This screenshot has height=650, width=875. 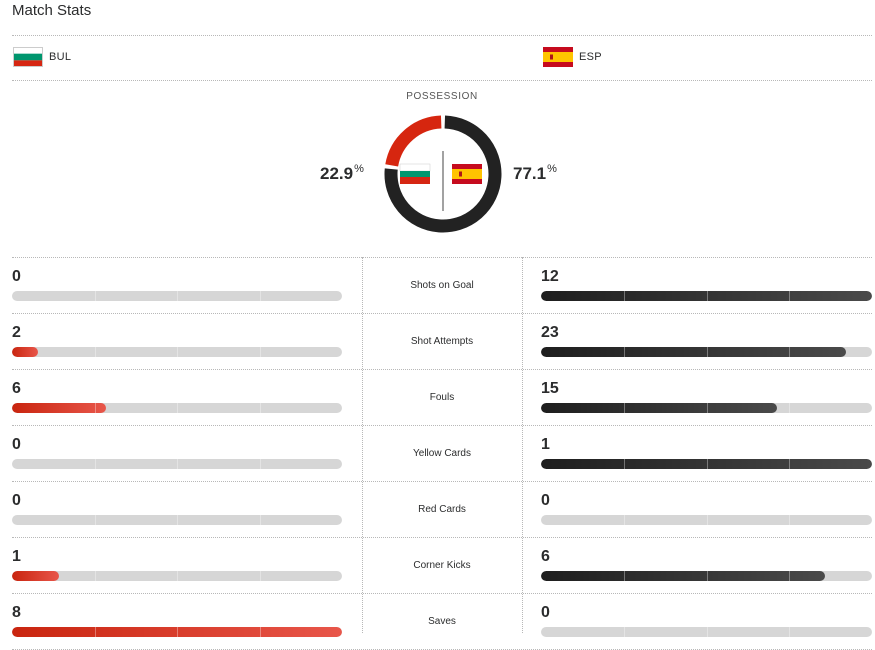 I want to click on home-stat-value: 1, so click(x=16, y=556).